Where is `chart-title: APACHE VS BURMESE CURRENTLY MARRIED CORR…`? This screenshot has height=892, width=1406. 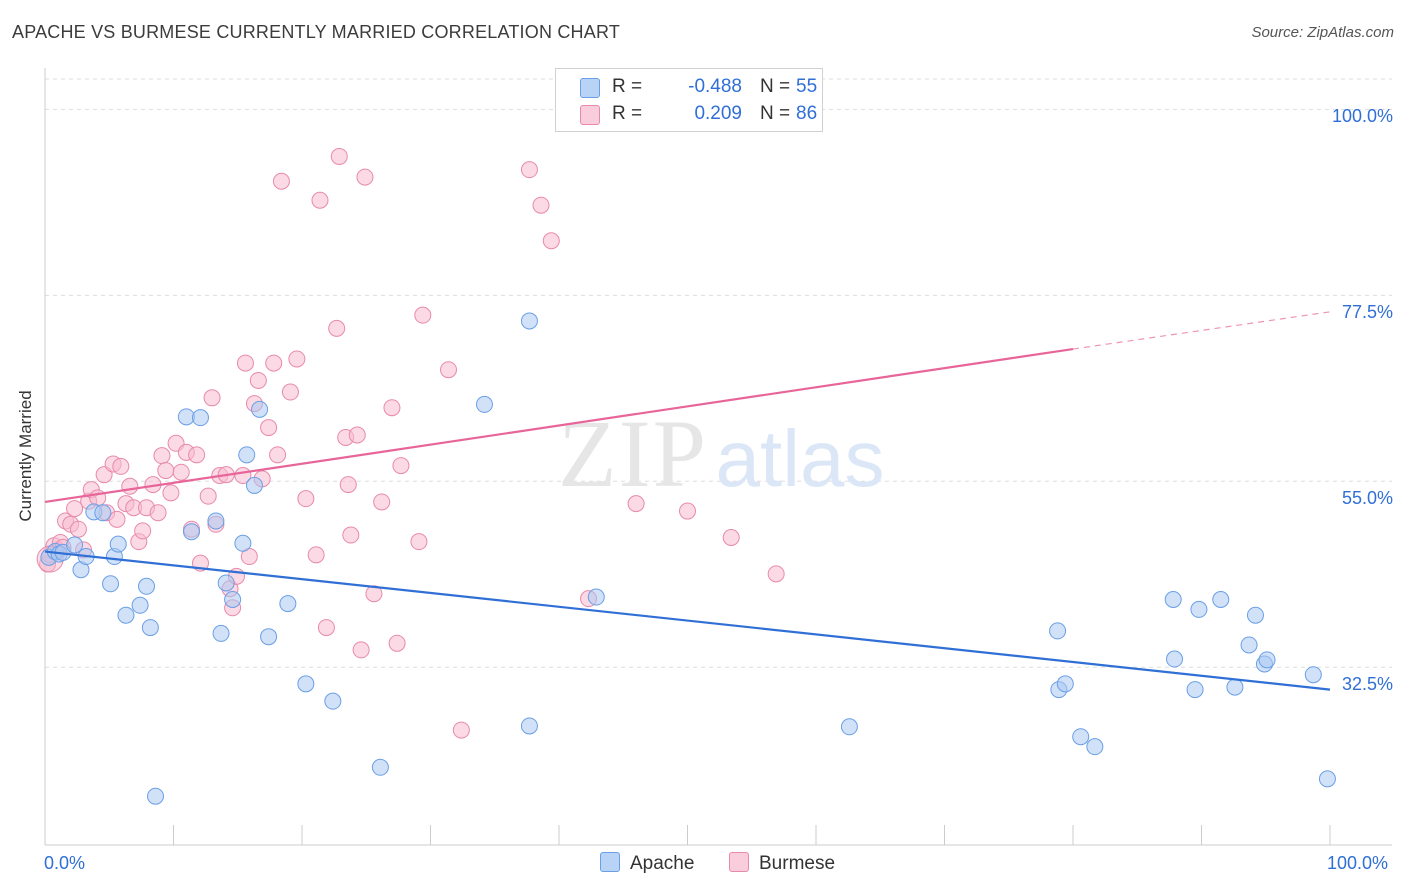 chart-title: APACHE VS BURMESE CURRENTLY MARRIED CORR… is located at coordinates (316, 32).